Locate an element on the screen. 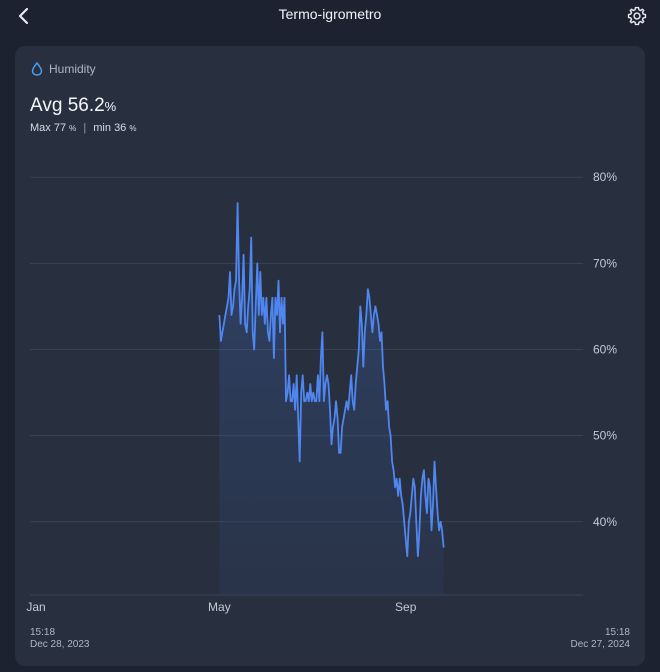  y-tick-label: 70% is located at coordinates (605, 263).